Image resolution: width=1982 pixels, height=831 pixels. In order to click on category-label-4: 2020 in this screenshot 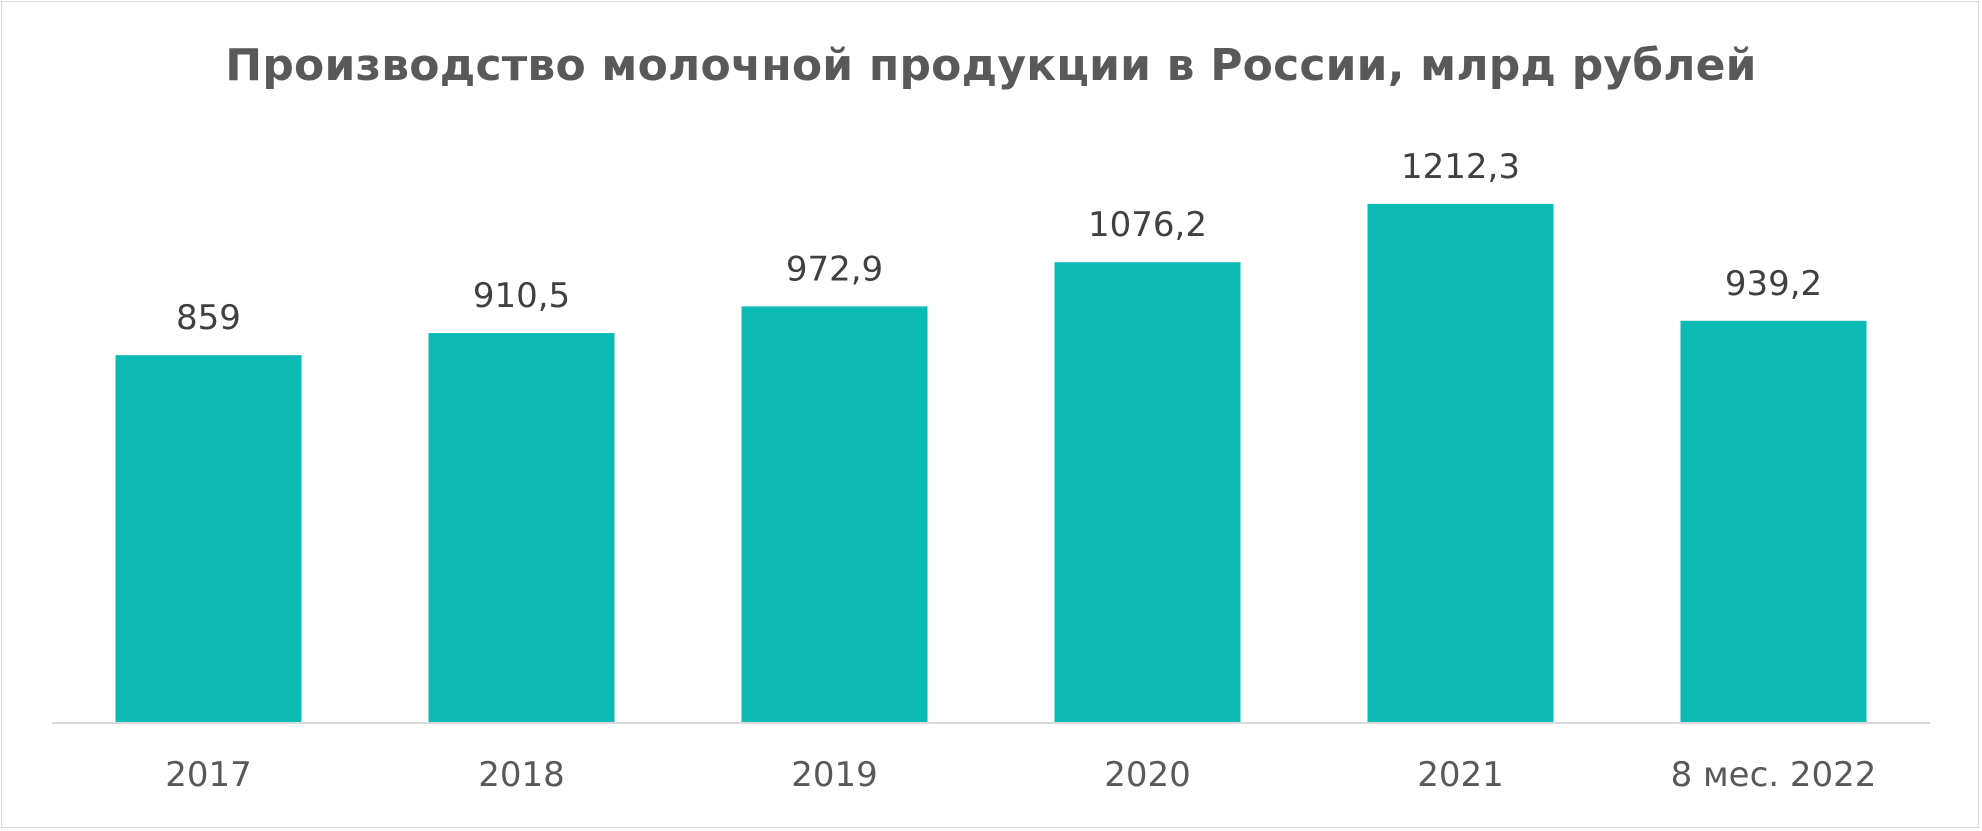, I will do `click(1147, 775)`.